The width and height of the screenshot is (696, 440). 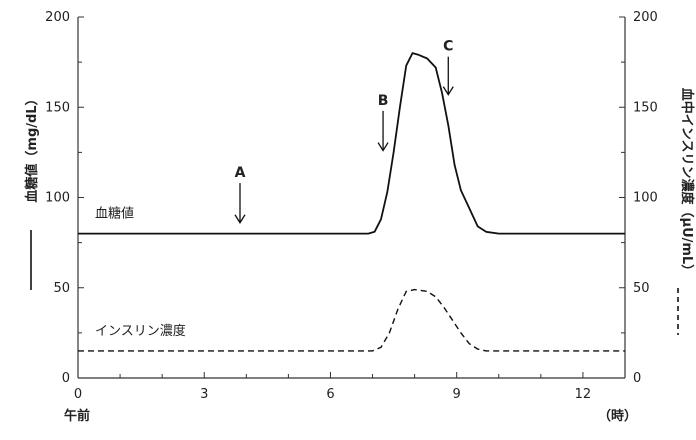 I want to click on y-left-axis-title: 血糖値（mg/dL）, so click(x=32, y=147).